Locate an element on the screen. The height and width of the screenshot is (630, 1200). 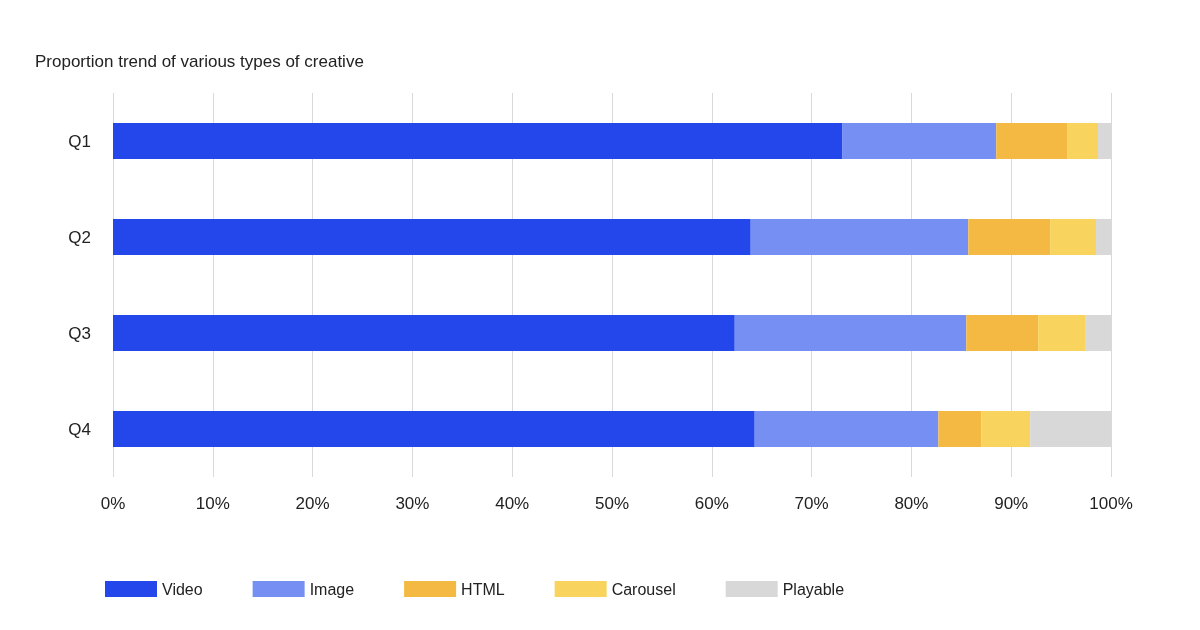
x-tick-label: 100% is located at coordinates (1111, 503).